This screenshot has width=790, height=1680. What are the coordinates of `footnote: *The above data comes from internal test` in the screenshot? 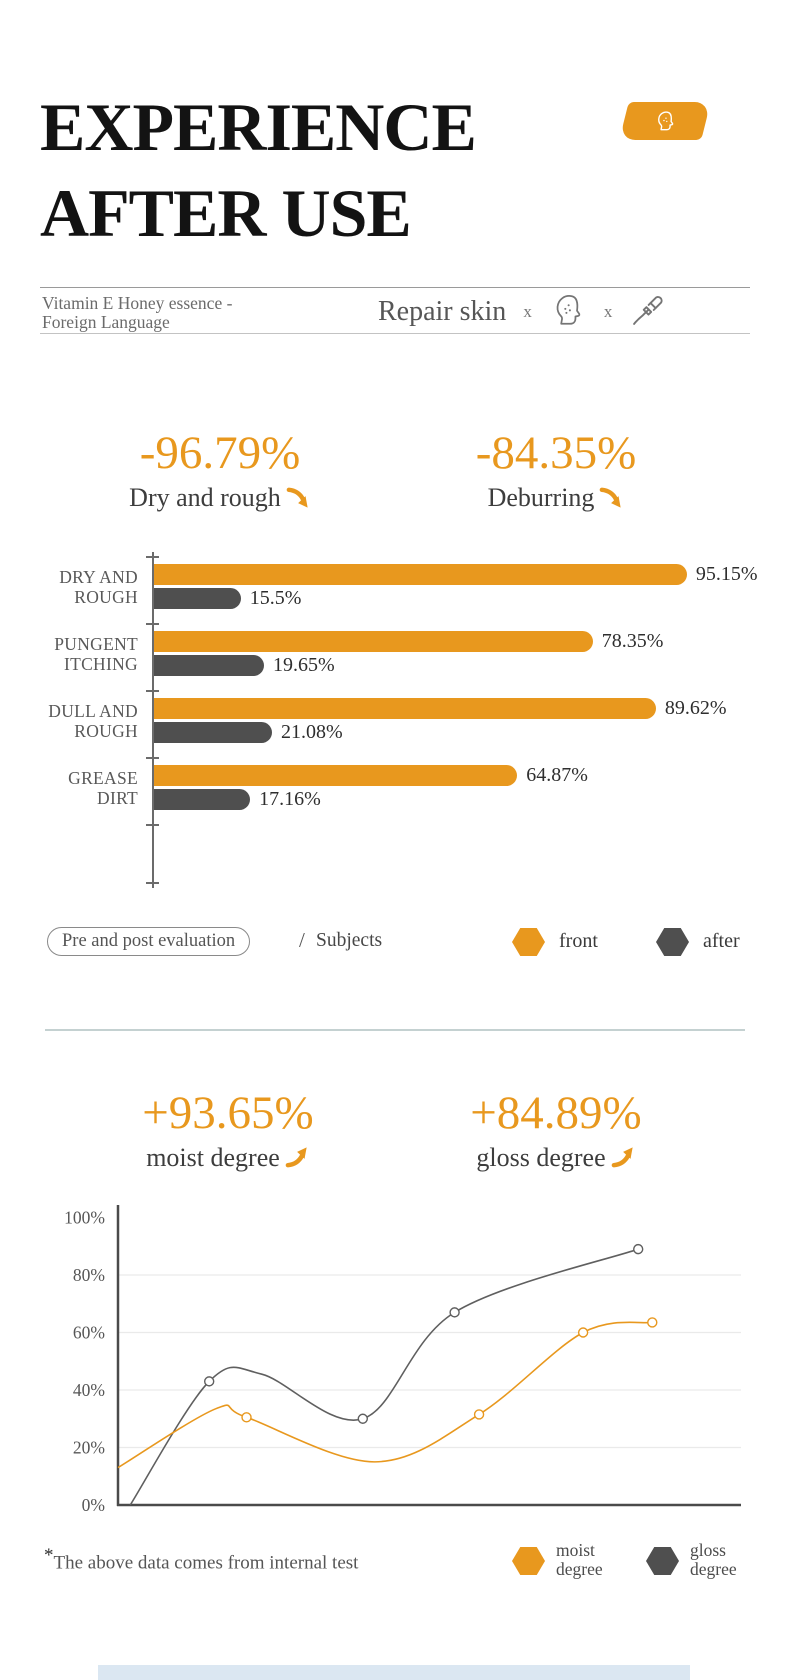 It's located at (201, 1559).